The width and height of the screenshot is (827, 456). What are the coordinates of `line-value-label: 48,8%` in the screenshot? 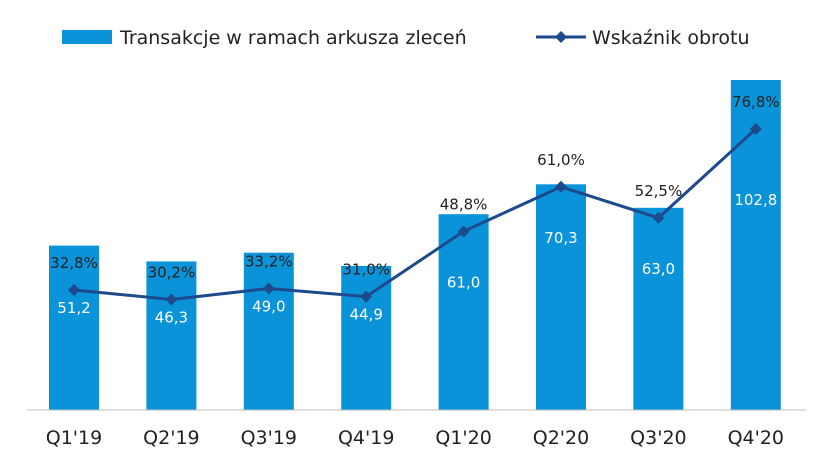 It's located at (464, 204).